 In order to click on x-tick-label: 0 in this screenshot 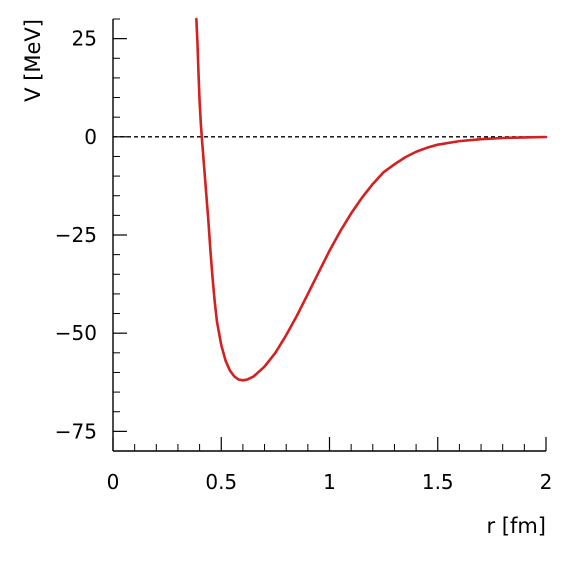, I will do `click(113, 482)`.